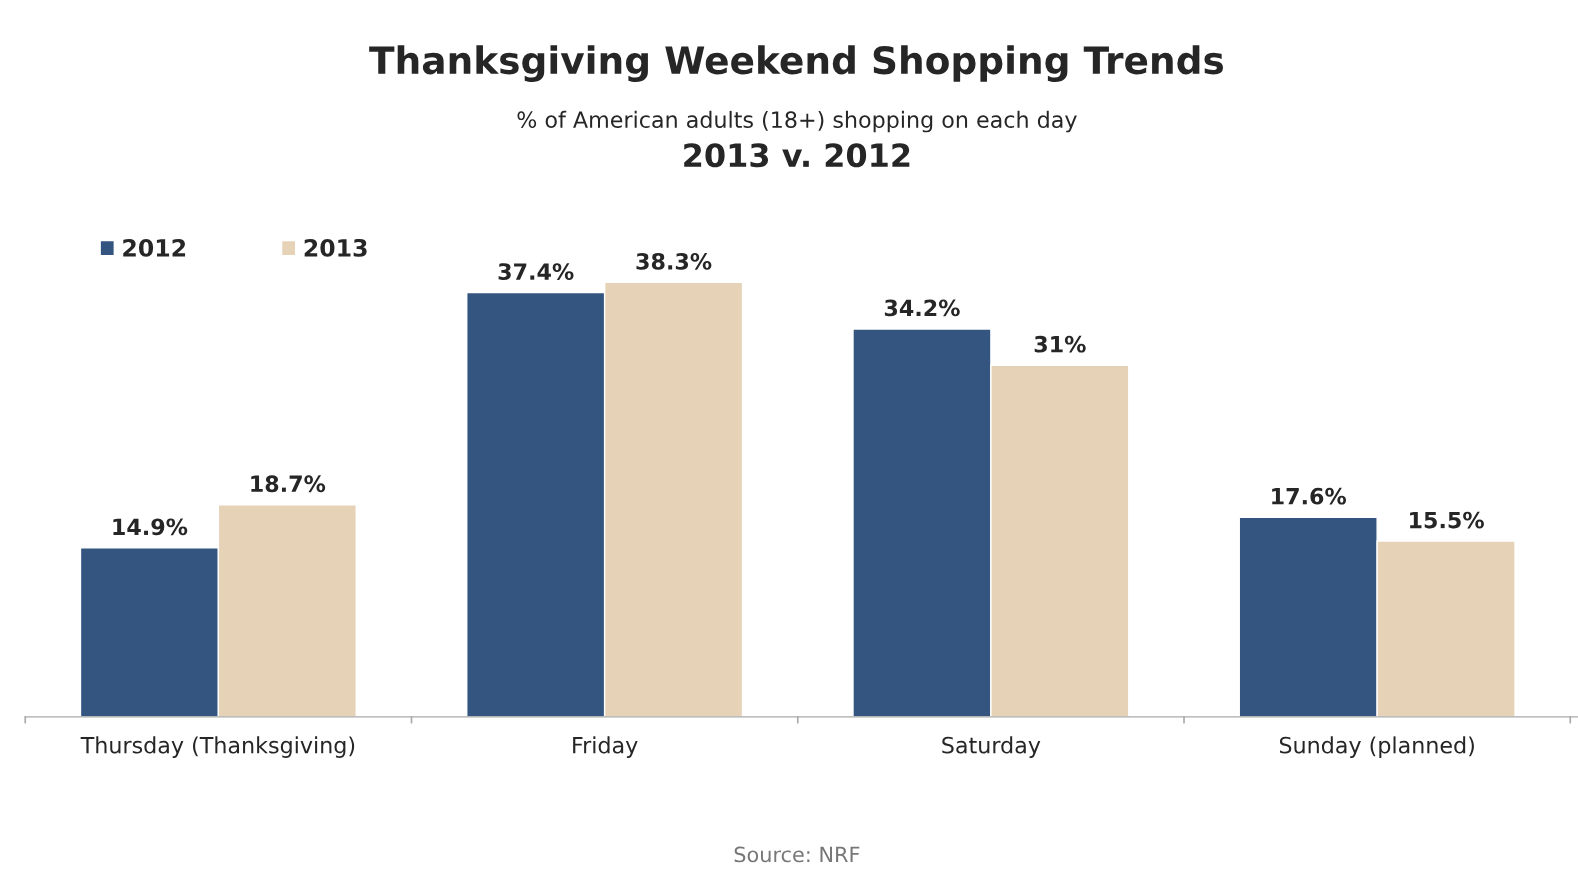  I want to click on data-label: 15.5%, so click(1447, 520).